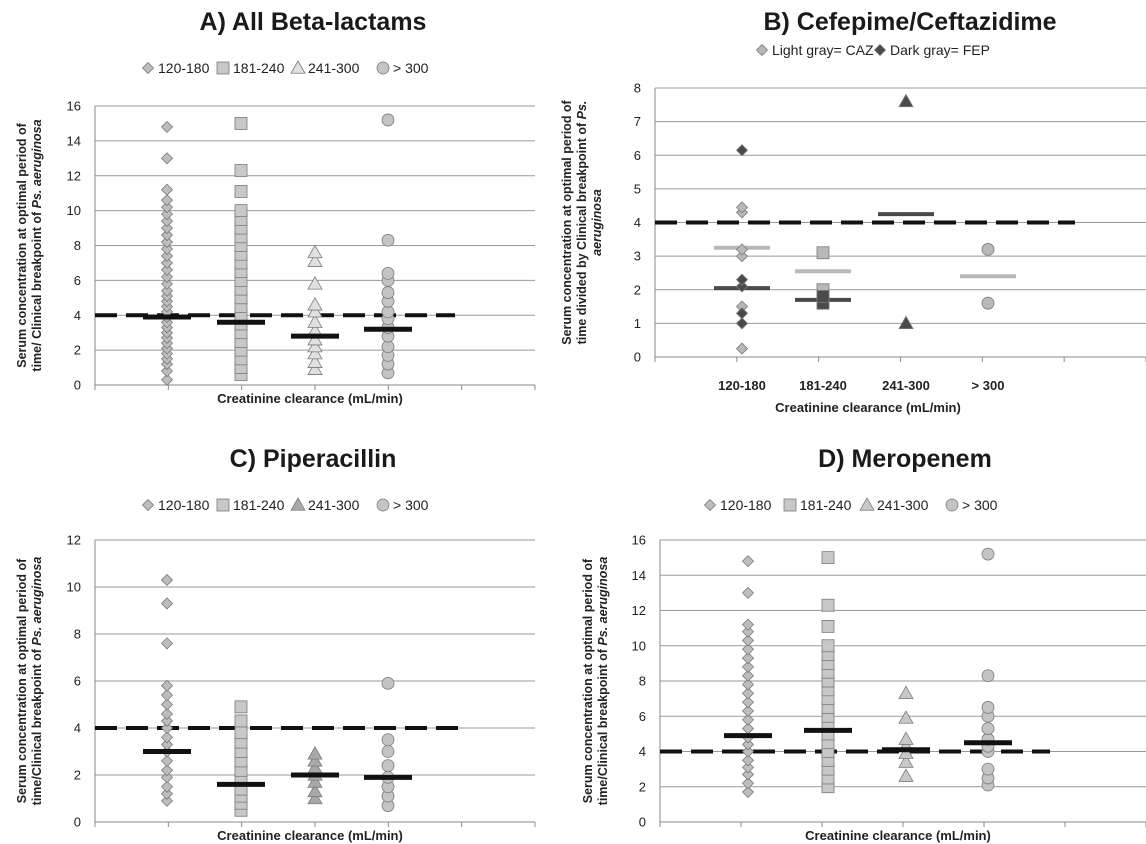 The height and width of the screenshot is (844, 1146). I want to click on y-axis-label: aeruginosa, so click(597, 222).